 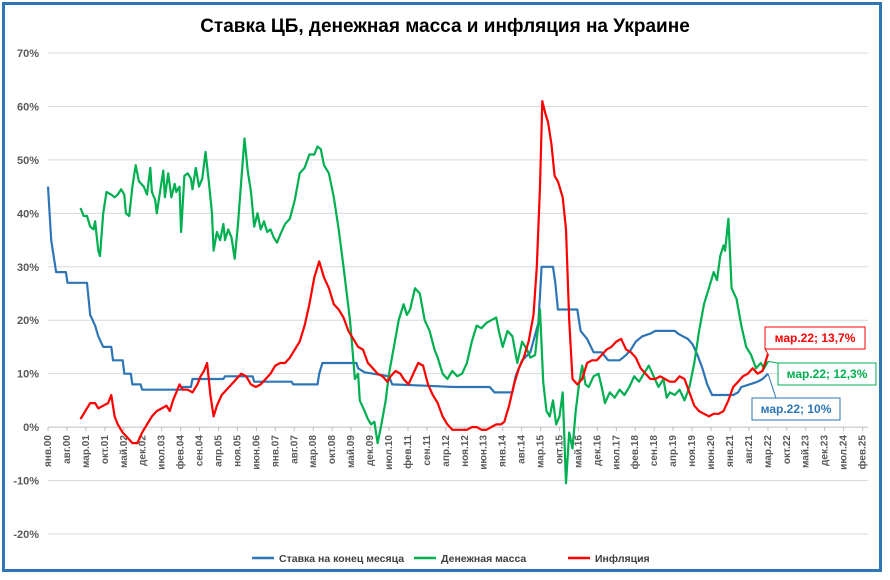 I want to click on y-tick-label: 70%, so click(x=28, y=54).